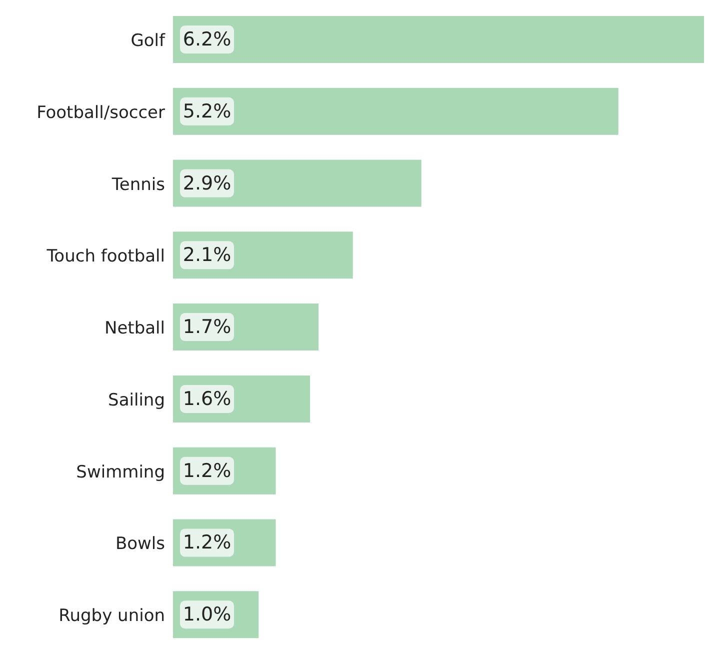  I want to click on y-tick-label: Bowls, so click(140, 544).